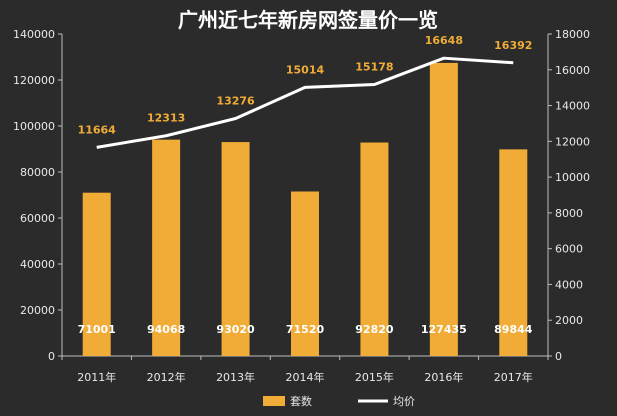 This screenshot has width=617, height=416. Describe the element at coordinates (305, 329) in the screenshot. I see `bar-value-label: 71520` at that location.